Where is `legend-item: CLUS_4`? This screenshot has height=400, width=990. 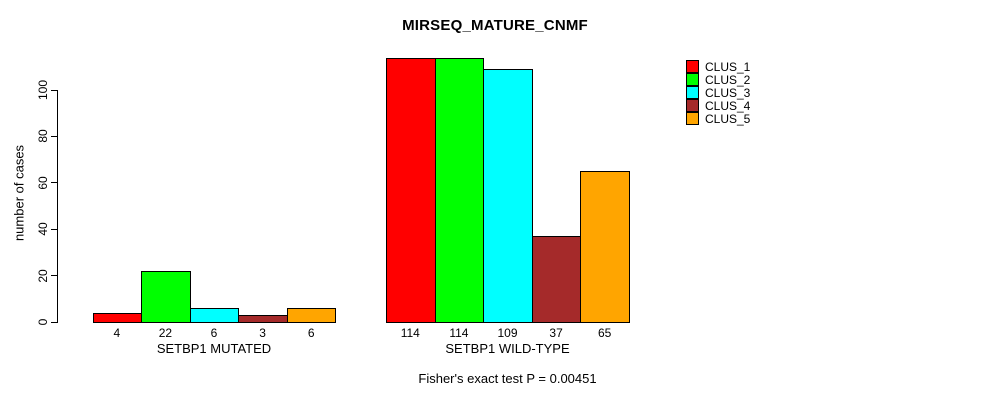 legend-item: CLUS_4 is located at coordinates (718, 105).